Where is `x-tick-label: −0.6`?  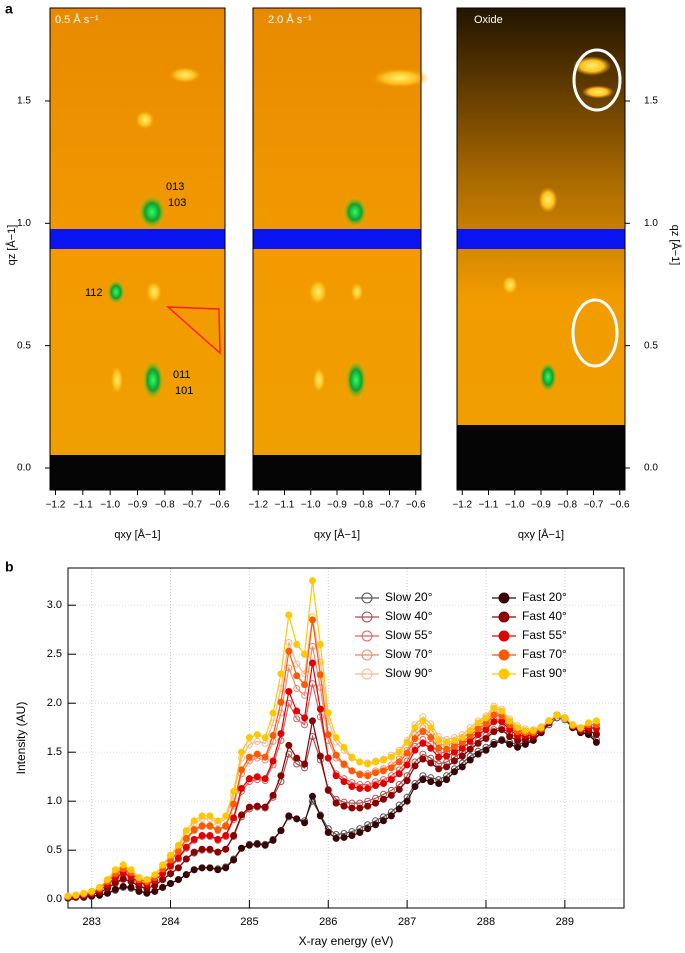 x-tick-label: −0.6 is located at coordinates (416, 505).